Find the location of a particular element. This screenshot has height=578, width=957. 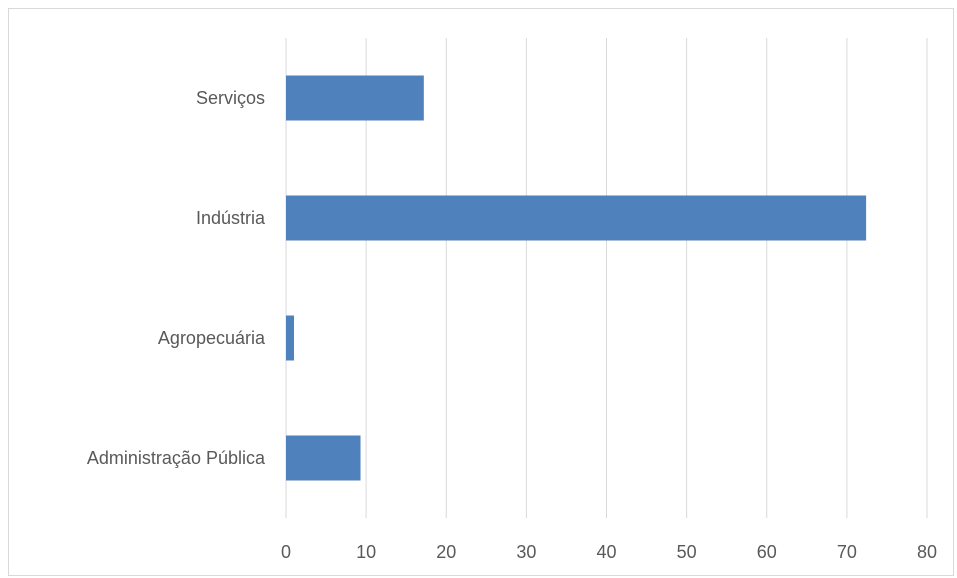

category-label: Indústria is located at coordinates (231, 218).